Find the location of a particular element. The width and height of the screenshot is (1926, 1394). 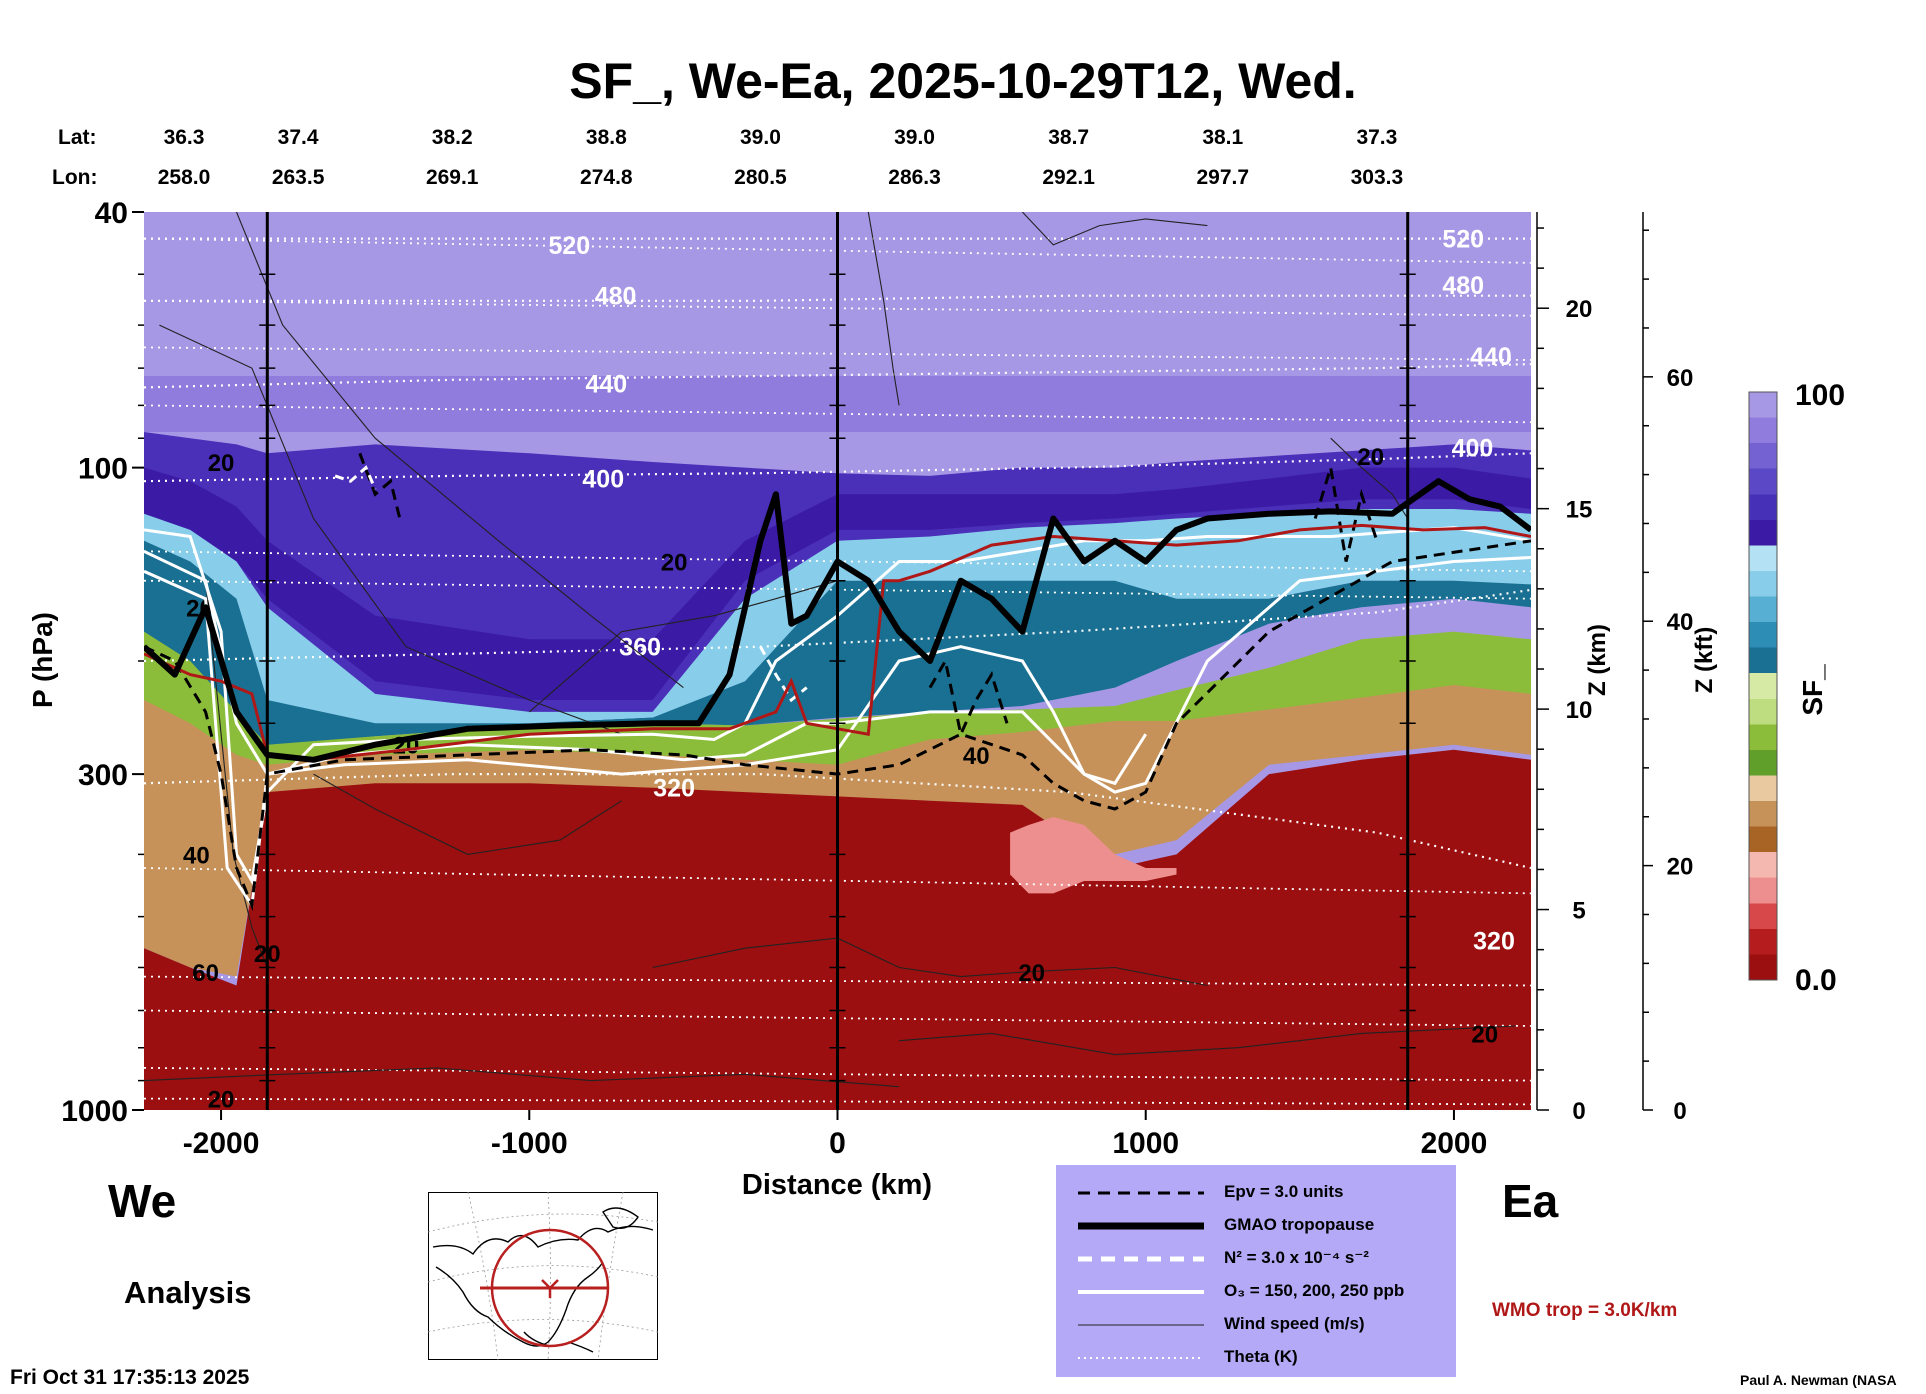

y-tick-label: 40 is located at coordinates (111, 213).